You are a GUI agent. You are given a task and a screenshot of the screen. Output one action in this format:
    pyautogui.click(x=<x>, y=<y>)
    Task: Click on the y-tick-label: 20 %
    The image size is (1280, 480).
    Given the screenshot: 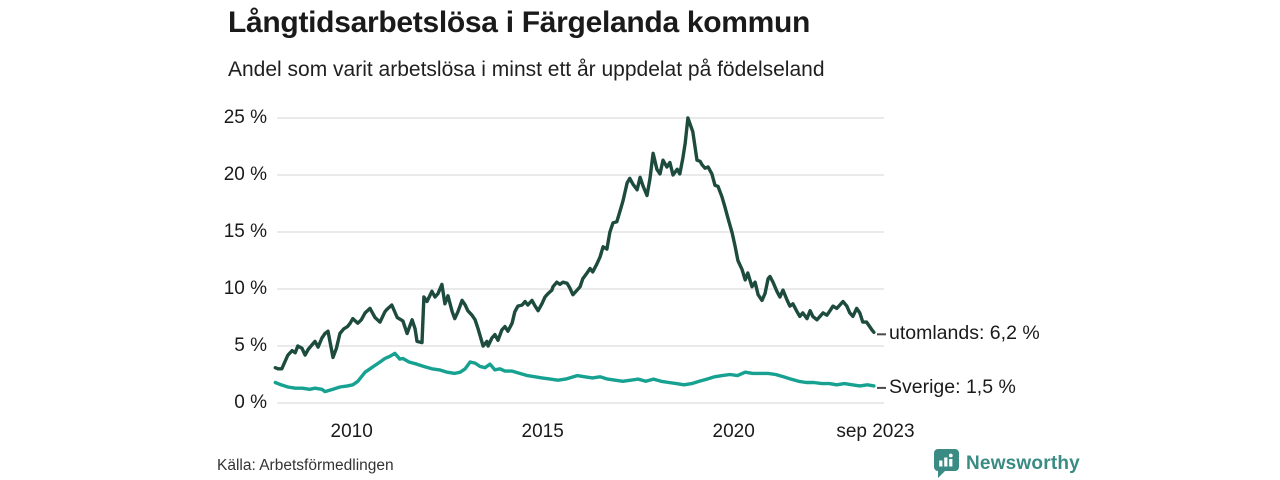 What is the action you would take?
    pyautogui.click(x=245, y=174)
    